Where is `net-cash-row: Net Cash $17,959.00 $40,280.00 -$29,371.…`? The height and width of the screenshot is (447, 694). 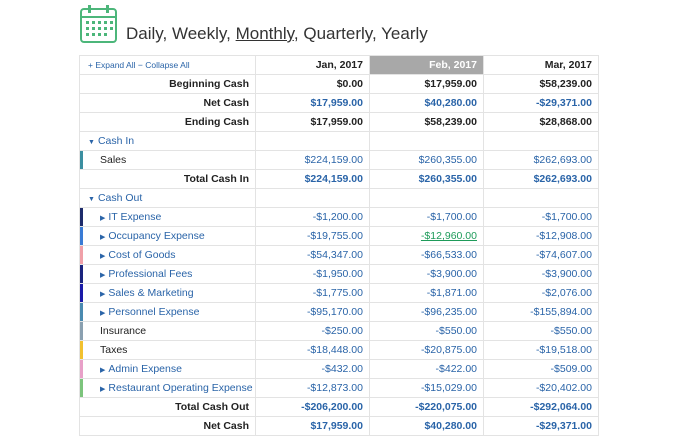
net-cash-row: Net Cash $17,959.00 $40,280.00 -$29,371.… is located at coordinates (339, 103).